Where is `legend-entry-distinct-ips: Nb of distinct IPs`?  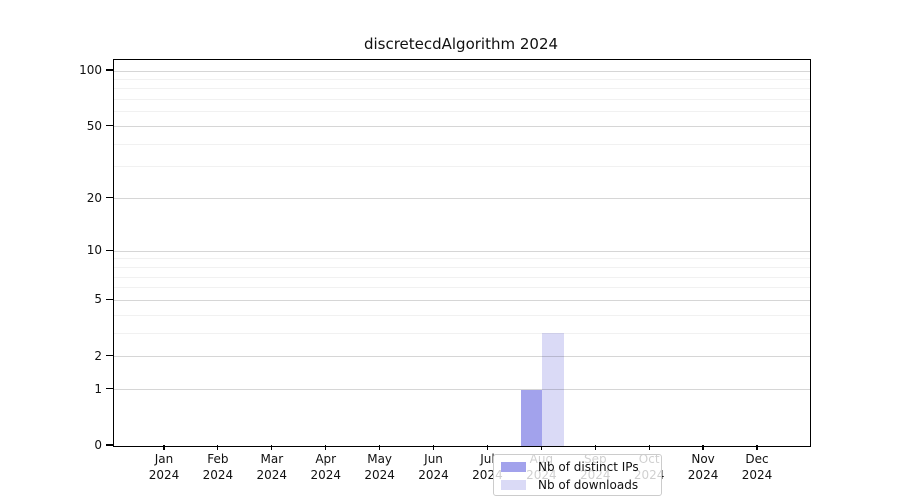
legend-entry-distinct-ips: Nb of distinct IPs is located at coordinates (581, 467).